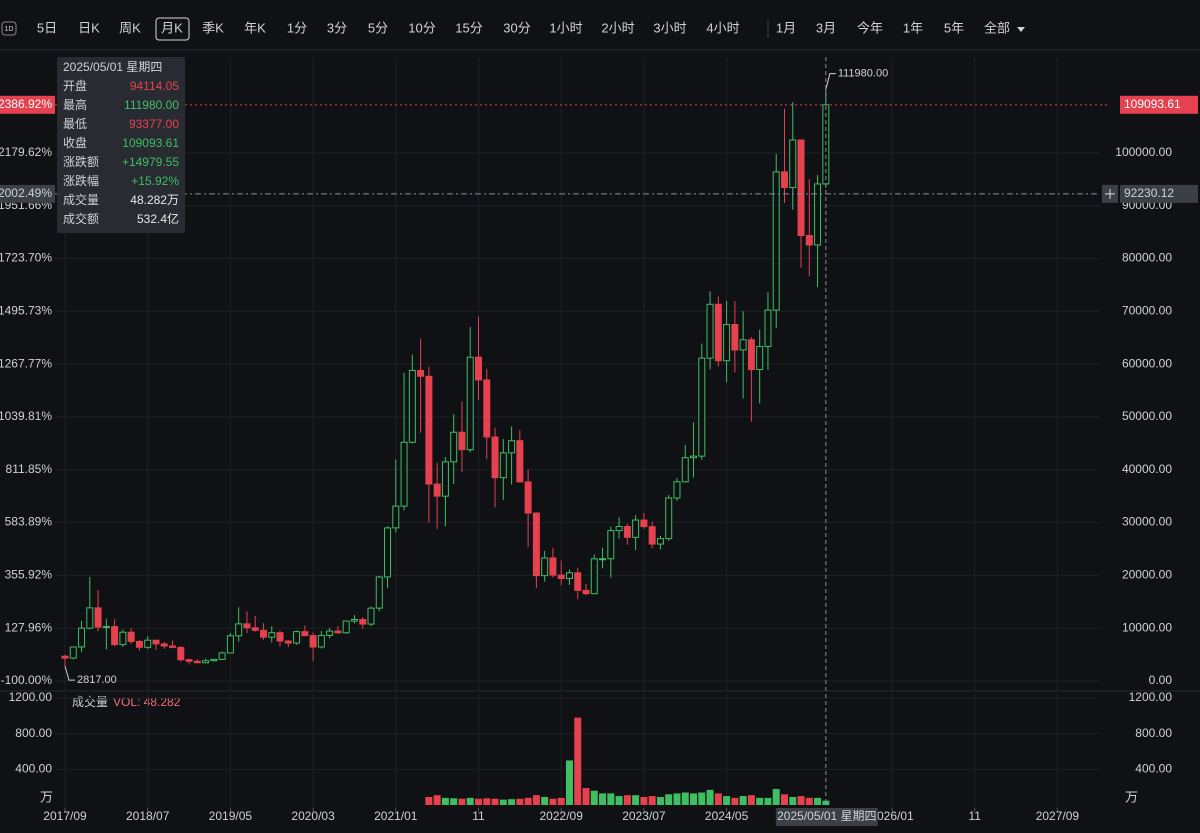  What do you see at coordinates (478, 816) in the screenshot?
I see `x-tick-label: 11` at bounding box center [478, 816].